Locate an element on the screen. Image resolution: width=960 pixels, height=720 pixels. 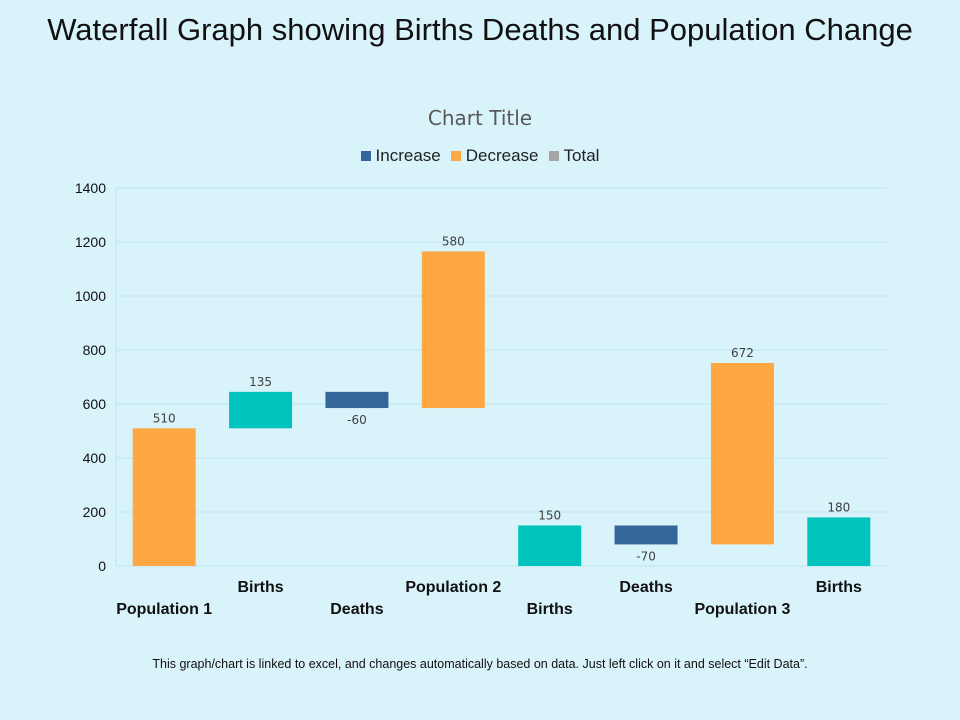
x-category-label: Population 2 is located at coordinates (453, 587).